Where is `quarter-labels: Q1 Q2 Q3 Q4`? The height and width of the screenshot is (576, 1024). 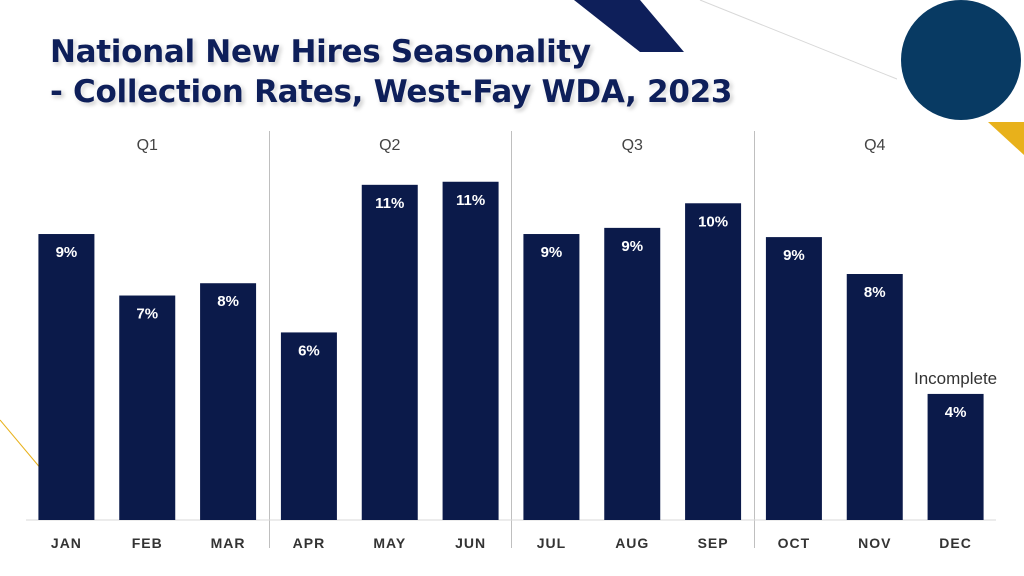 quarter-labels: Q1 Q2 Q3 Q4 is located at coordinates (511, 145).